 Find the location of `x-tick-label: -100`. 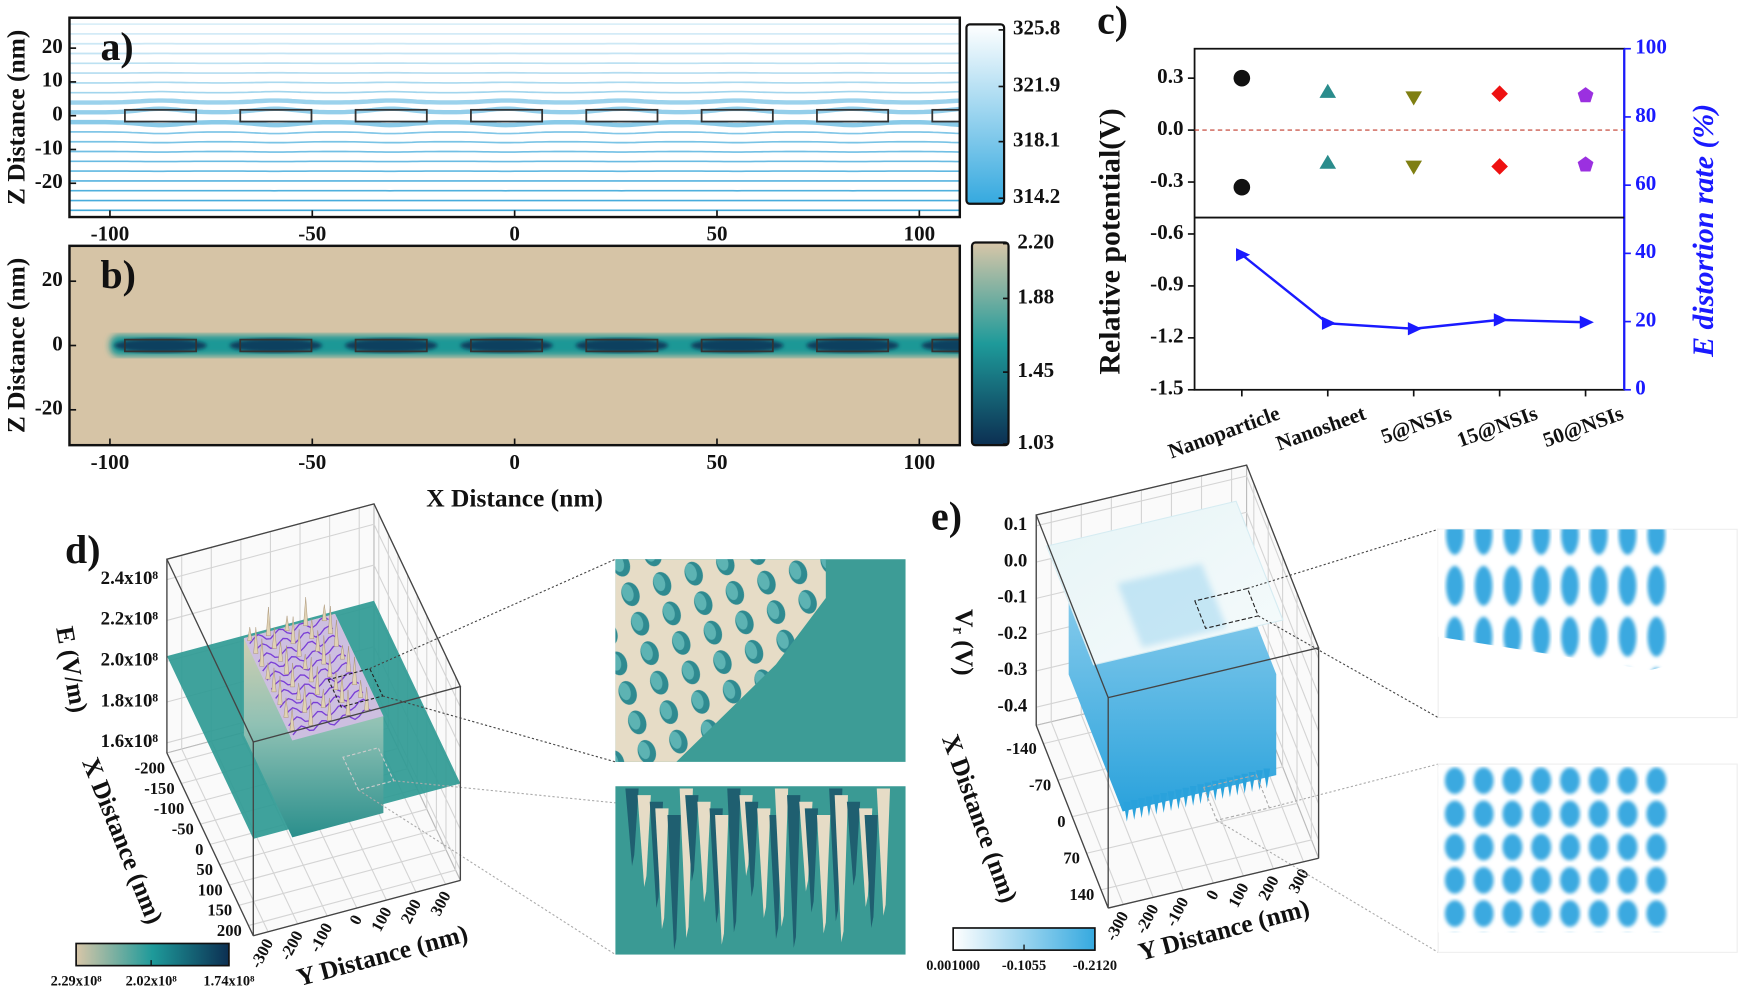

x-tick-label: -100 is located at coordinates (169, 808).